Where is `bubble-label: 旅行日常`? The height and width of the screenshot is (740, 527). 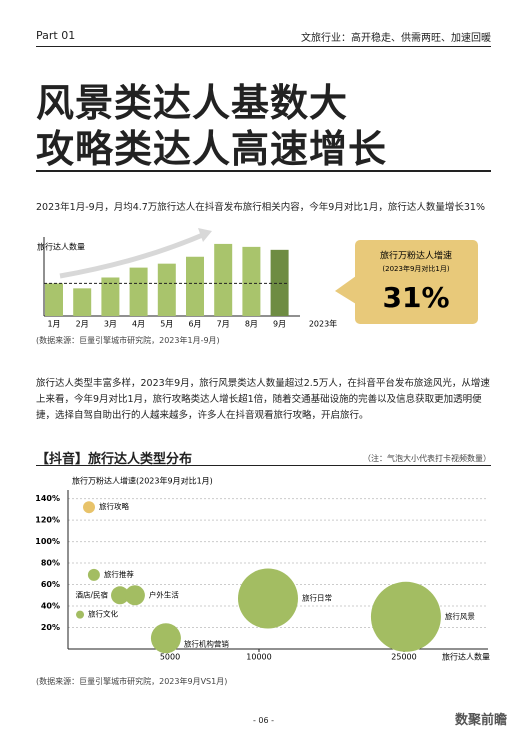 bubble-label: 旅行日常 is located at coordinates (317, 598).